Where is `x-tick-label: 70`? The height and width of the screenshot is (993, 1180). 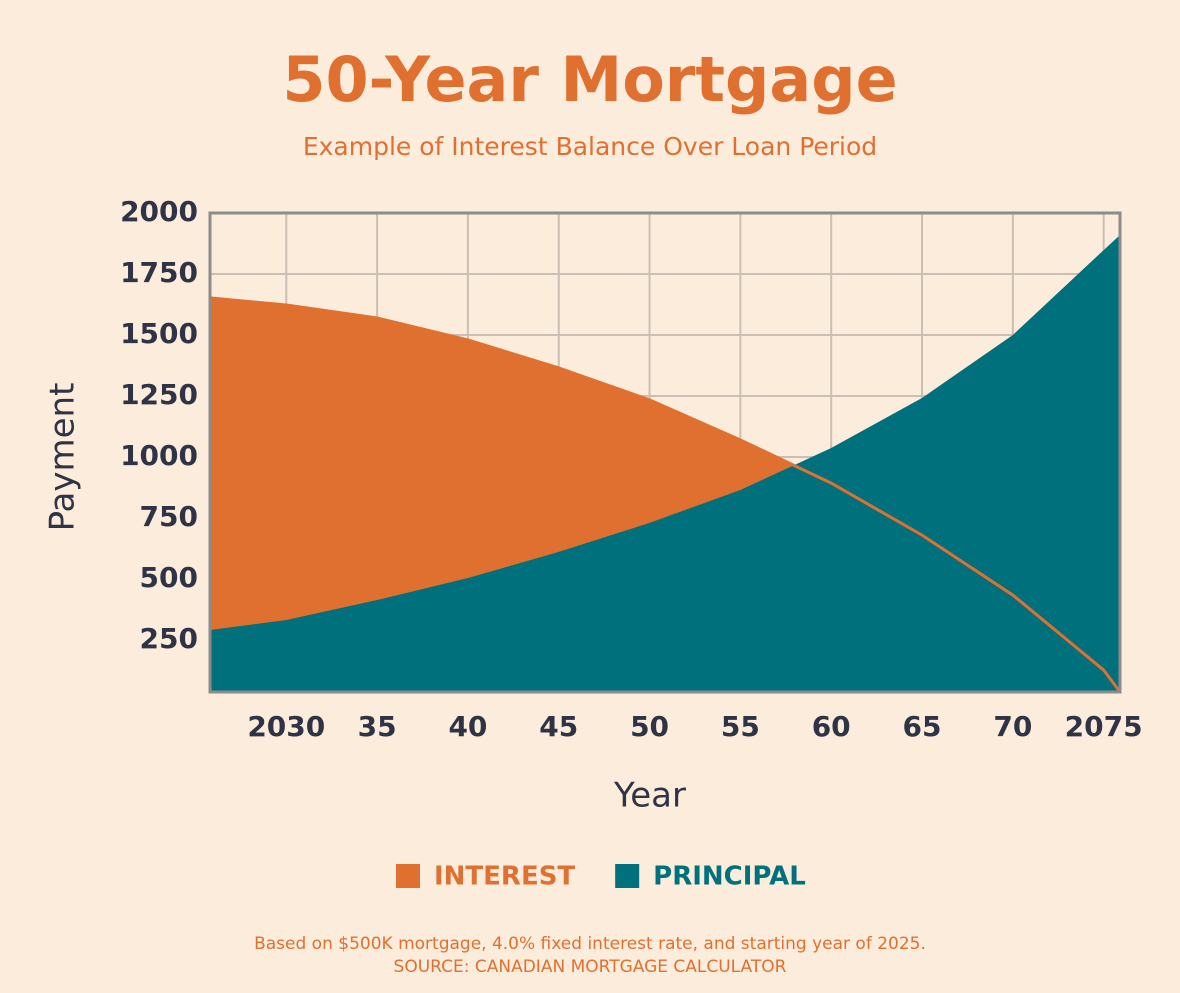
x-tick-label: 70 is located at coordinates (1012, 726).